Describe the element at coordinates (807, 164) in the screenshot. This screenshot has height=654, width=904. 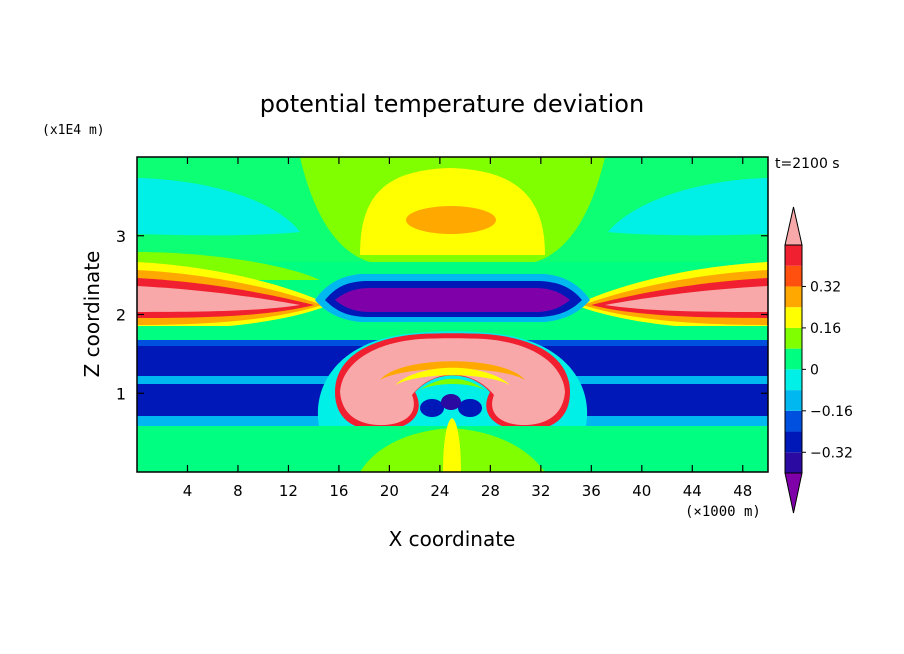
I see `time-label: t=2100 s` at that location.